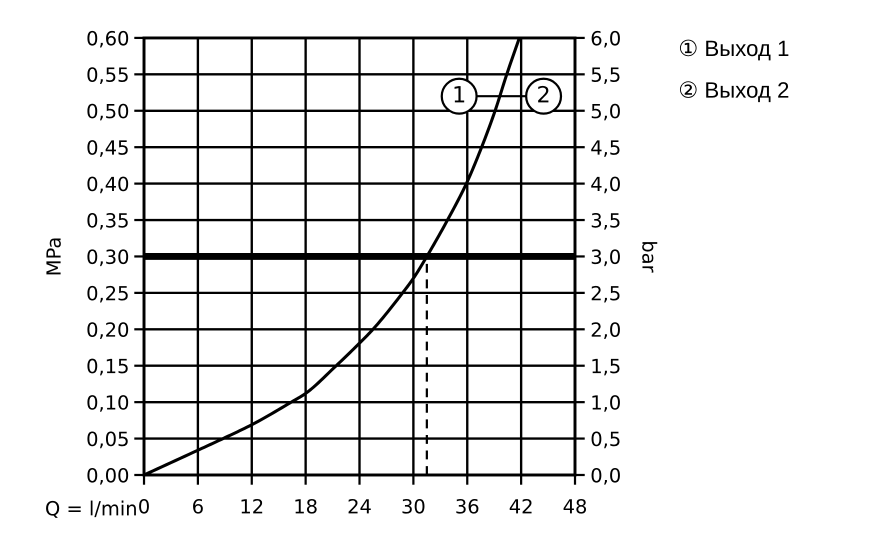 The image size is (889, 534). What do you see at coordinates (606, 294) in the screenshot?
I see `y2-tick-label: 2,5` at bounding box center [606, 294].